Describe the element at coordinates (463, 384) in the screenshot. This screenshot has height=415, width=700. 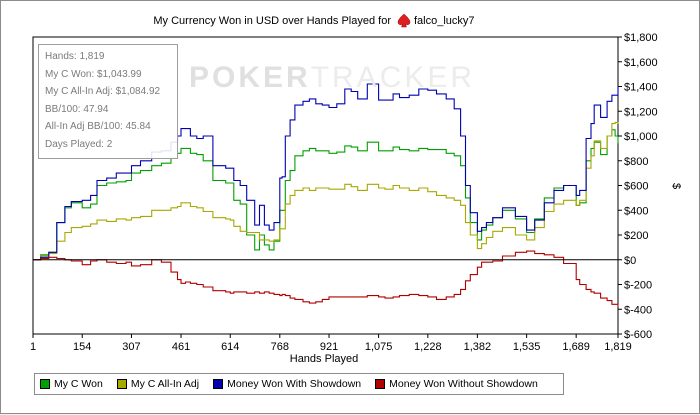
I see `legend-label: Money Won Without Showdown` at that location.